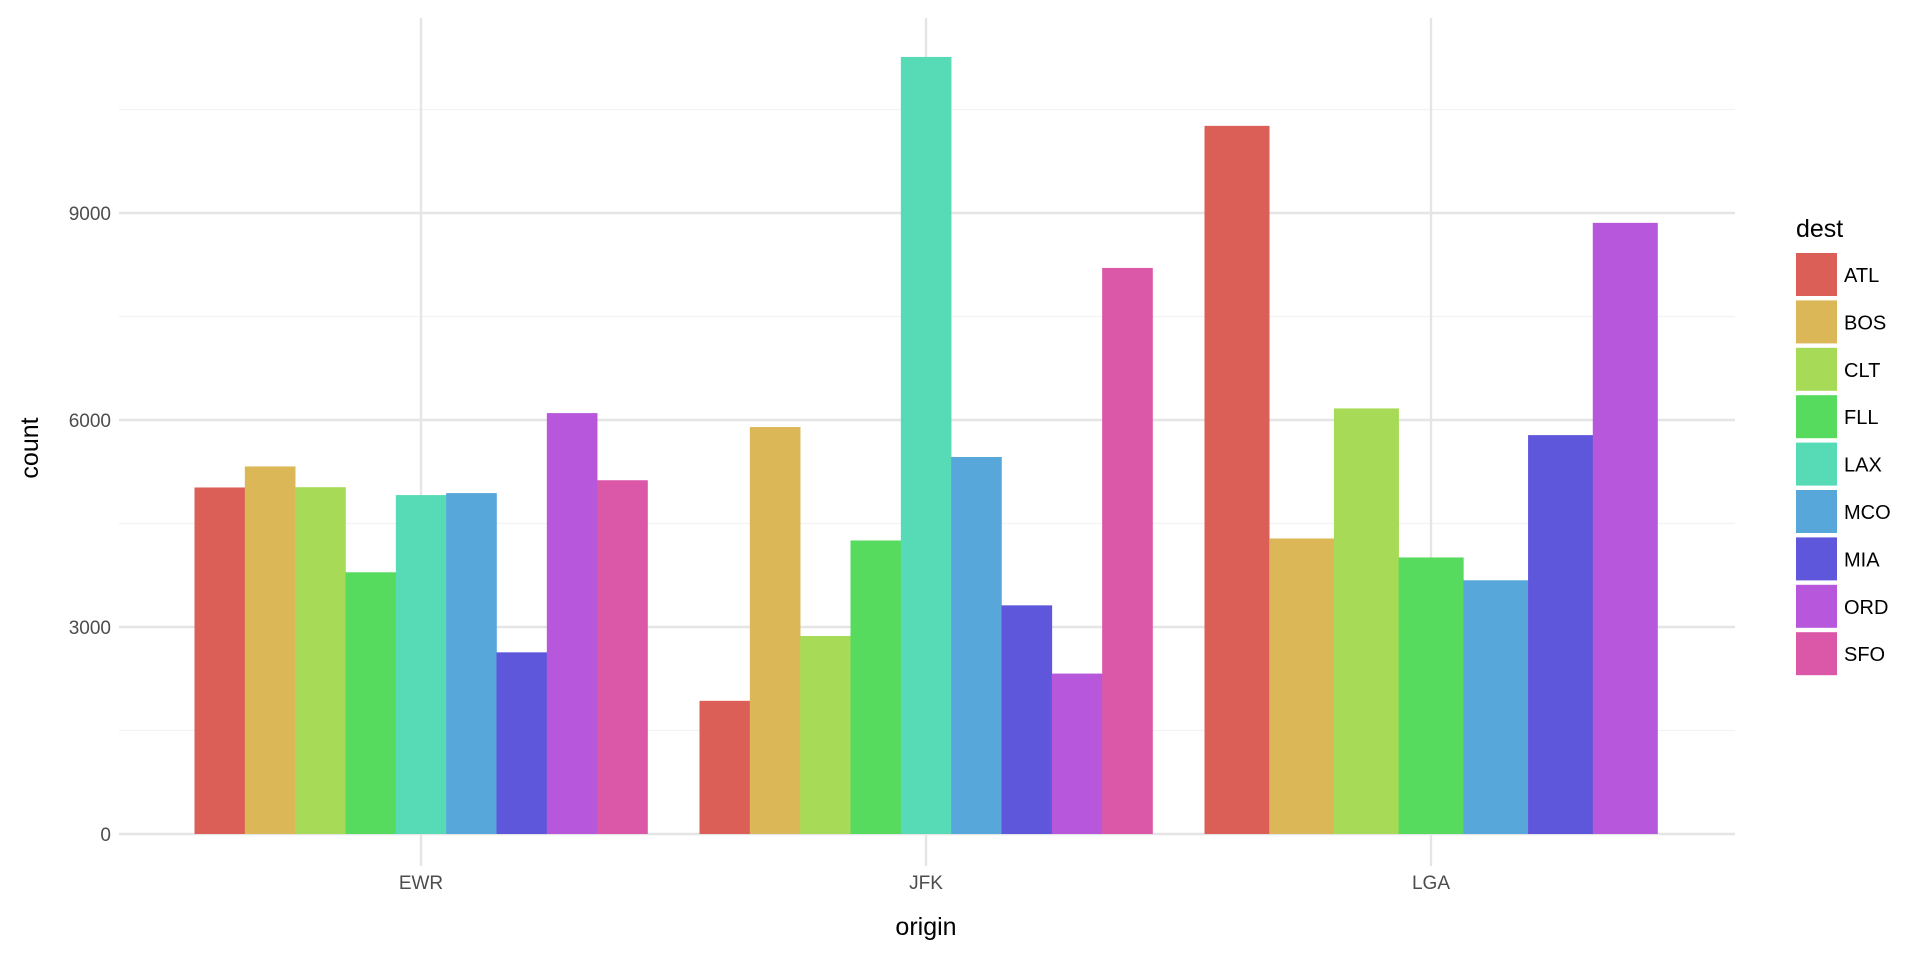 The height and width of the screenshot is (965, 1920). Describe the element at coordinates (1867, 513) in the screenshot. I see `legend-label: MCO` at that location.